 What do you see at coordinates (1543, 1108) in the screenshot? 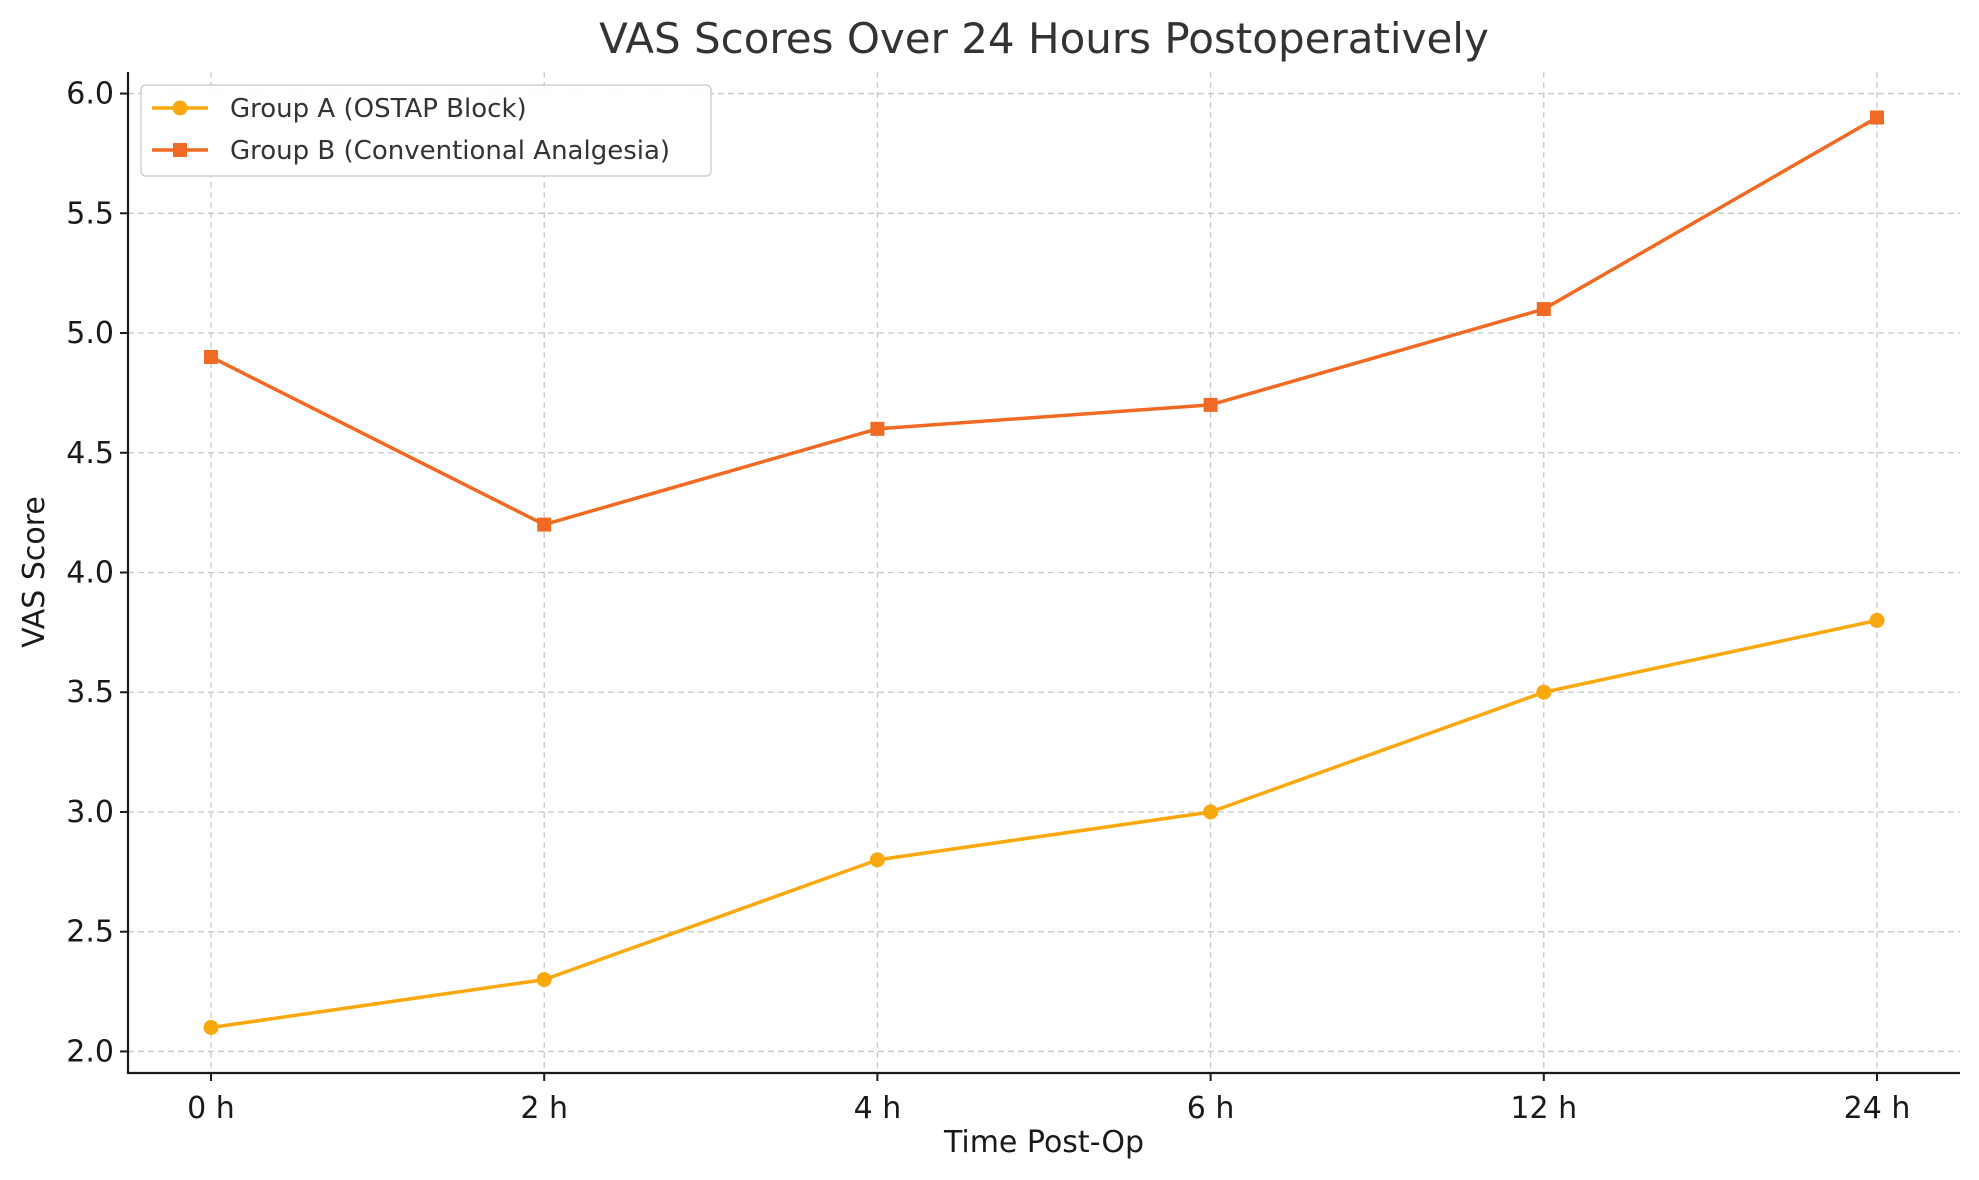
I see `x-tick-label: 12 h` at bounding box center [1543, 1108].